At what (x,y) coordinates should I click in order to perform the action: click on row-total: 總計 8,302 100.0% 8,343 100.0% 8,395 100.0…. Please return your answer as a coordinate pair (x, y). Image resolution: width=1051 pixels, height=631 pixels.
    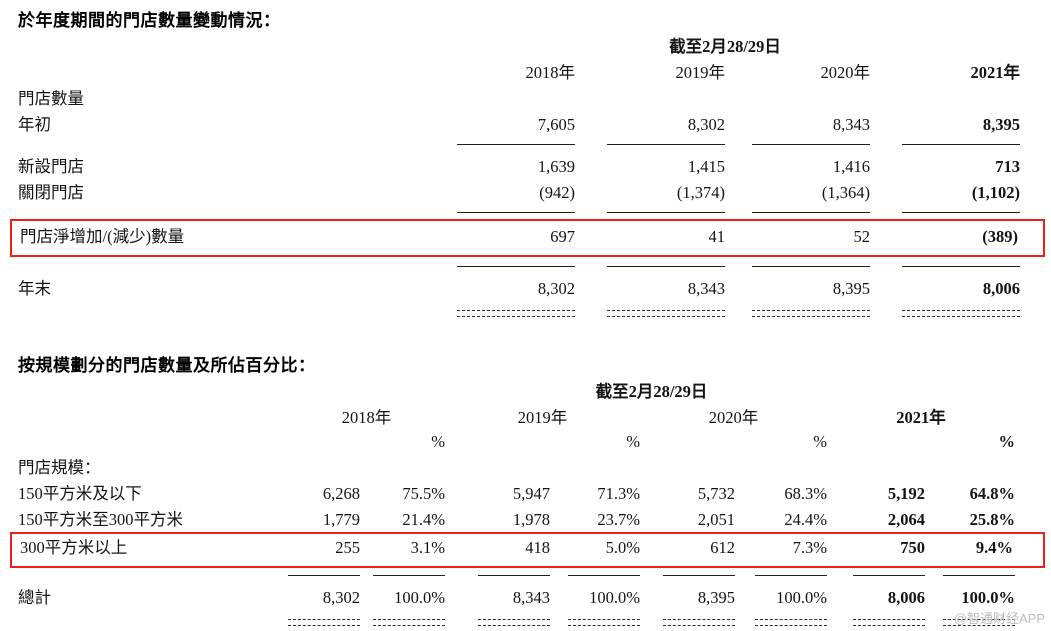
    Looking at the image, I should click on (527, 596).